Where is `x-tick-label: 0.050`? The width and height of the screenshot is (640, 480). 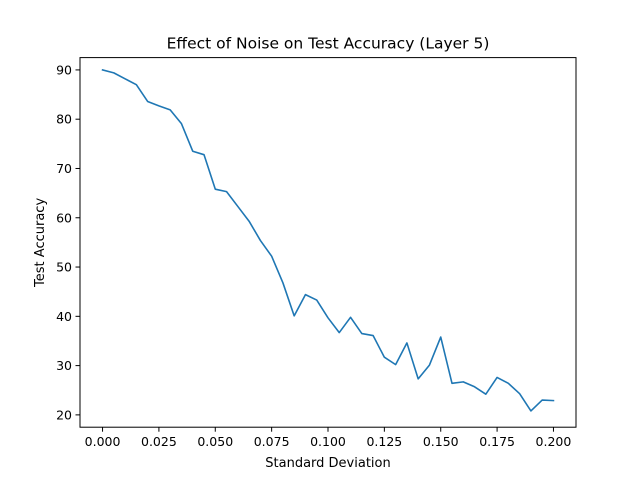 x-tick-label: 0.050 is located at coordinates (215, 441).